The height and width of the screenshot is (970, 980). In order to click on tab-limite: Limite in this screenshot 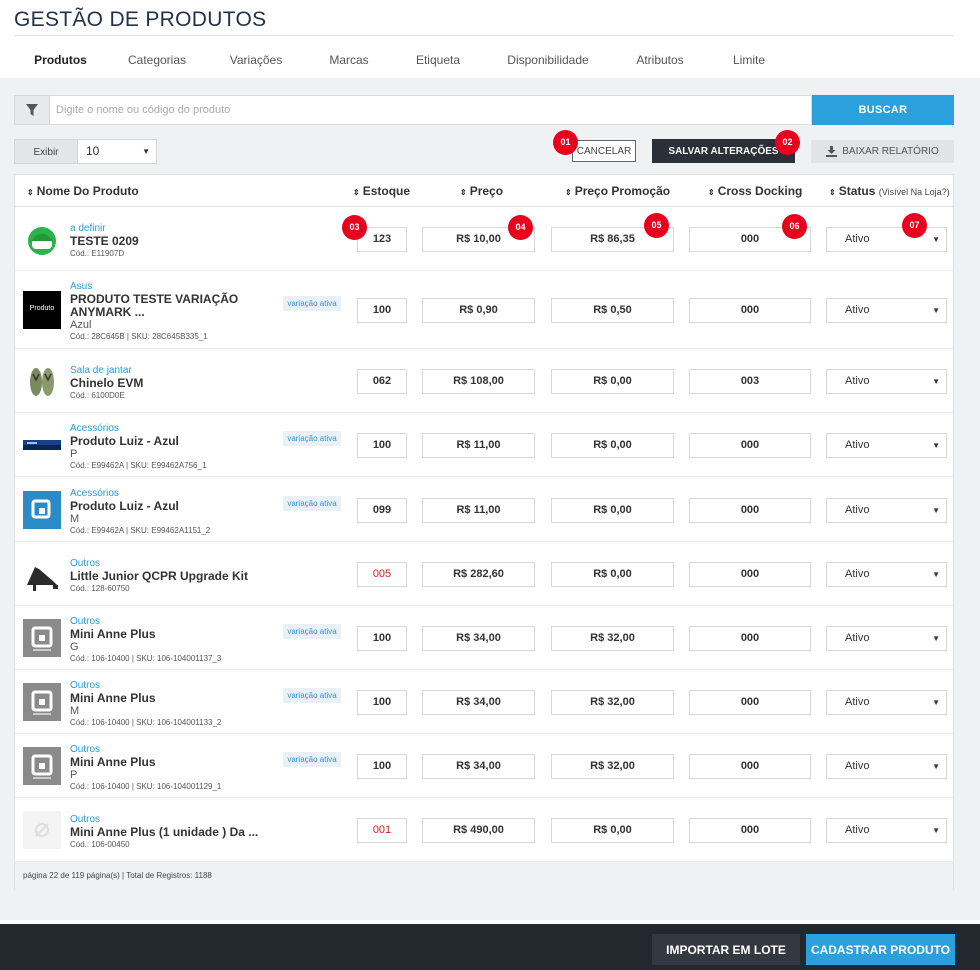, I will do `click(748, 60)`.